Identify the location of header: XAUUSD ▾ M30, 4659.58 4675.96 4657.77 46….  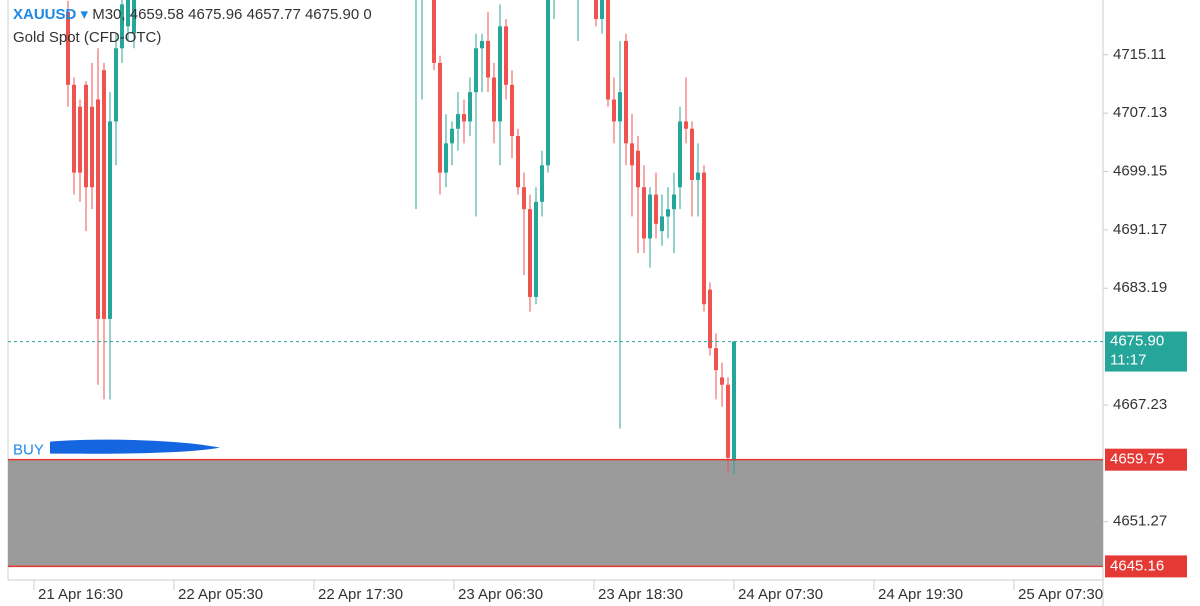
(192, 14).